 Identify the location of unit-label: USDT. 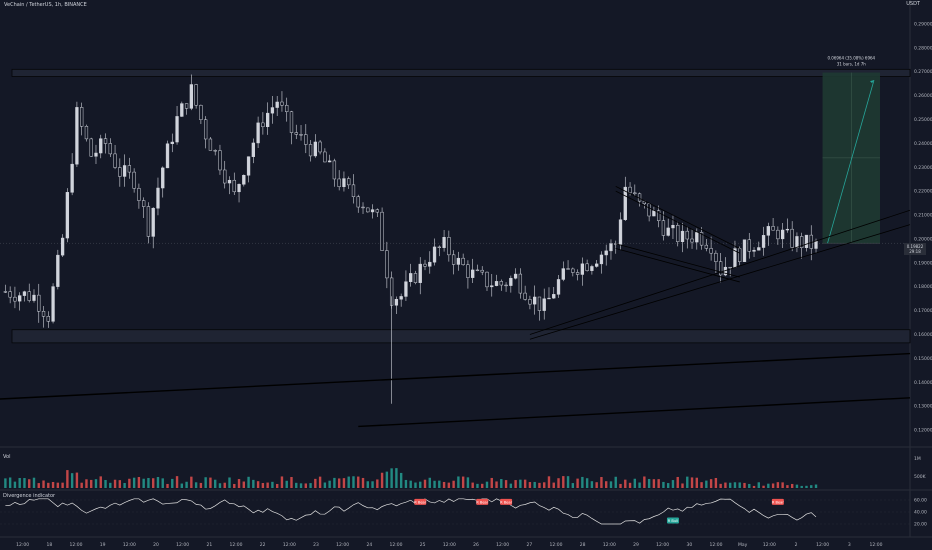
(913, 4).